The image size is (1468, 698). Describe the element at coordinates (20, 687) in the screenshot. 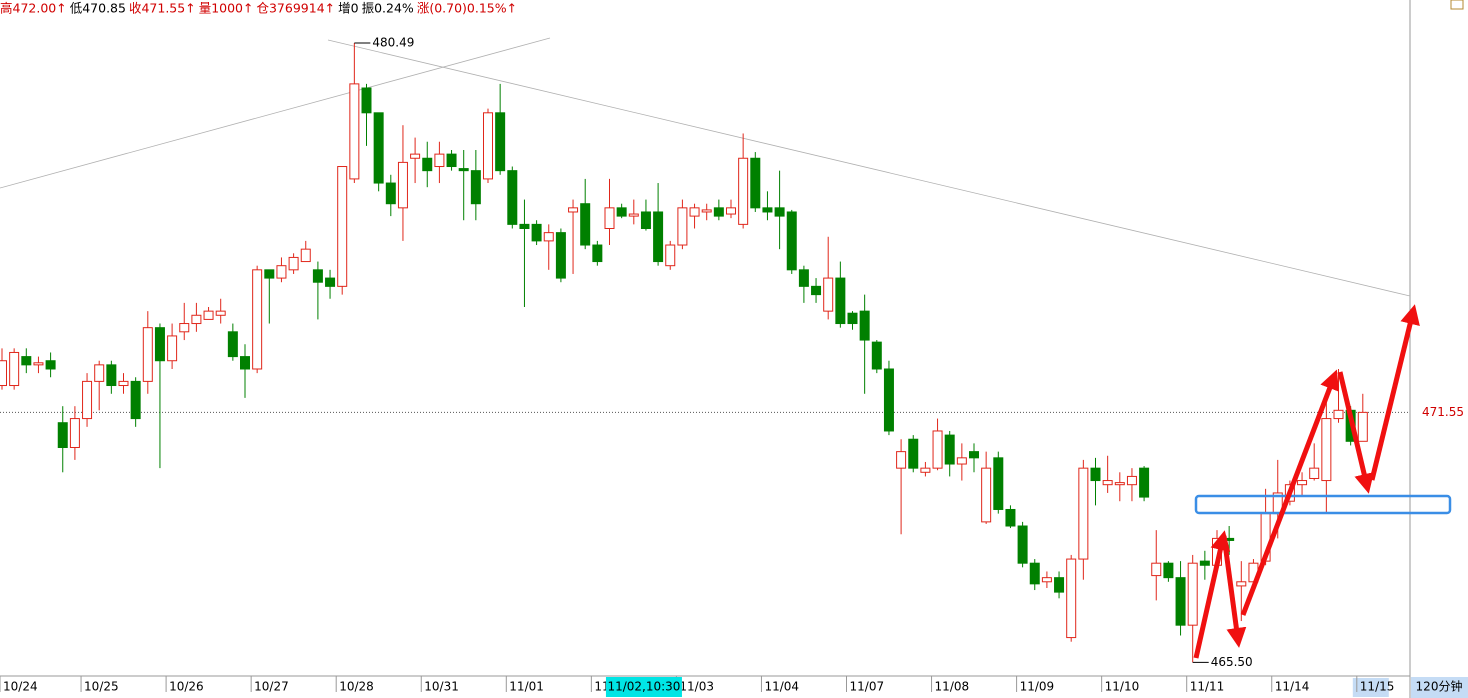

I see `x-tick-label: 10/24` at that location.